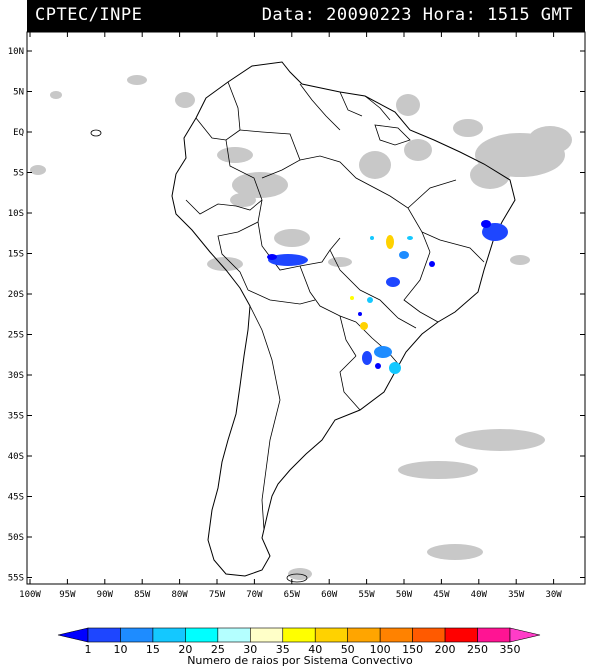 This screenshot has height=670, width=600. Describe the element at coordinates (412, 649) in the screenshot. I see `legend-label: 150` at that location.